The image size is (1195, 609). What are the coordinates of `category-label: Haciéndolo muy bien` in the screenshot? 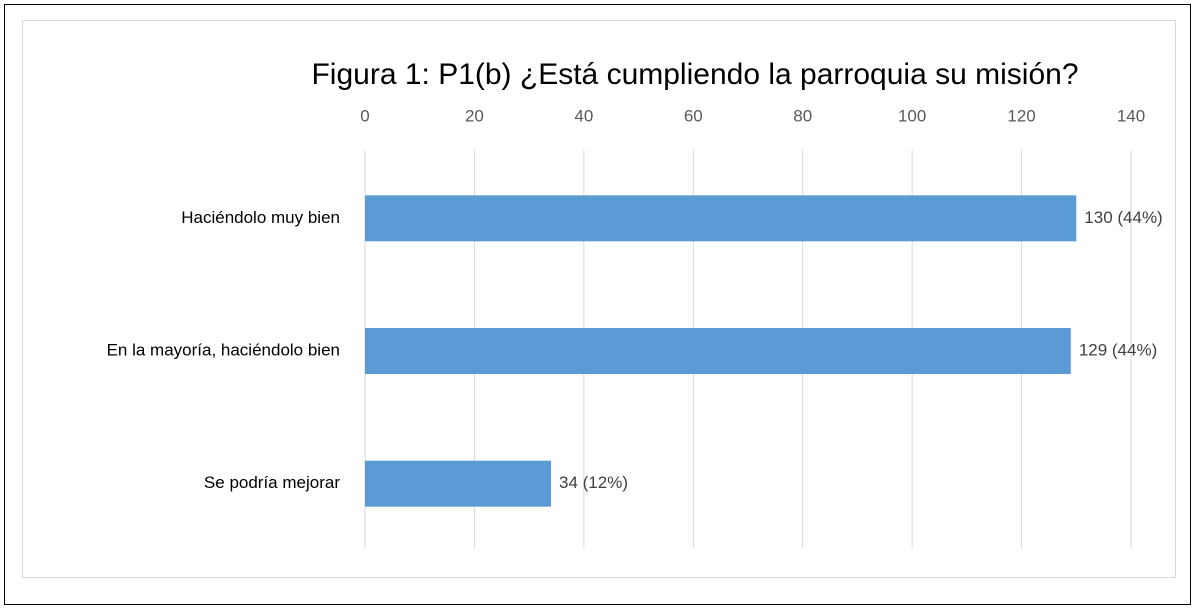 It's located at (260, 217).